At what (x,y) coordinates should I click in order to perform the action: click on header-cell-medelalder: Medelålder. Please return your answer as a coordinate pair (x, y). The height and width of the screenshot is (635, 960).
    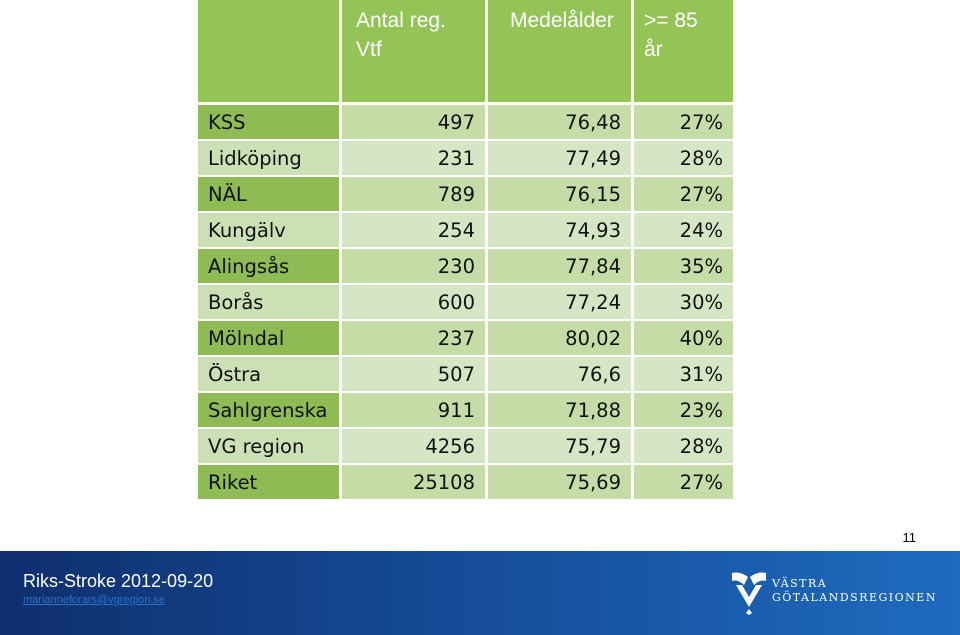
    Looking at the image, I should click on (561, 52).